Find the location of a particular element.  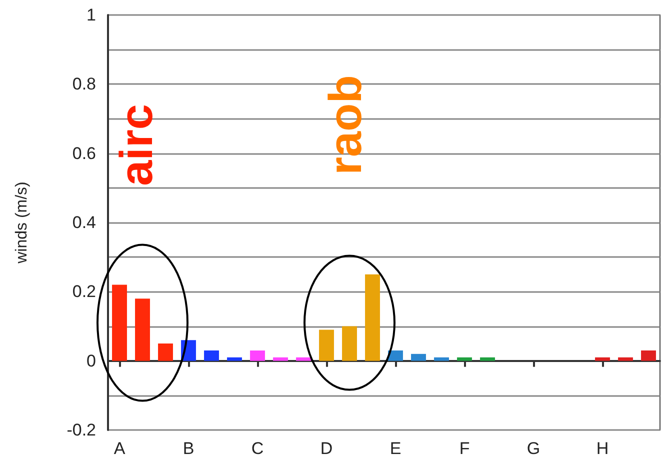

y-tick-label: 0.2 is located at coordinates (84, 292).